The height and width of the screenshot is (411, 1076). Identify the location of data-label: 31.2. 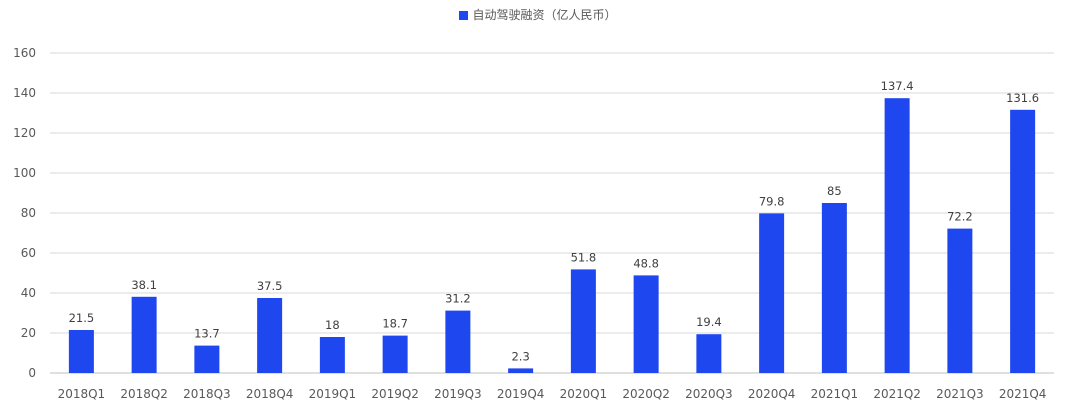
(458, 299).